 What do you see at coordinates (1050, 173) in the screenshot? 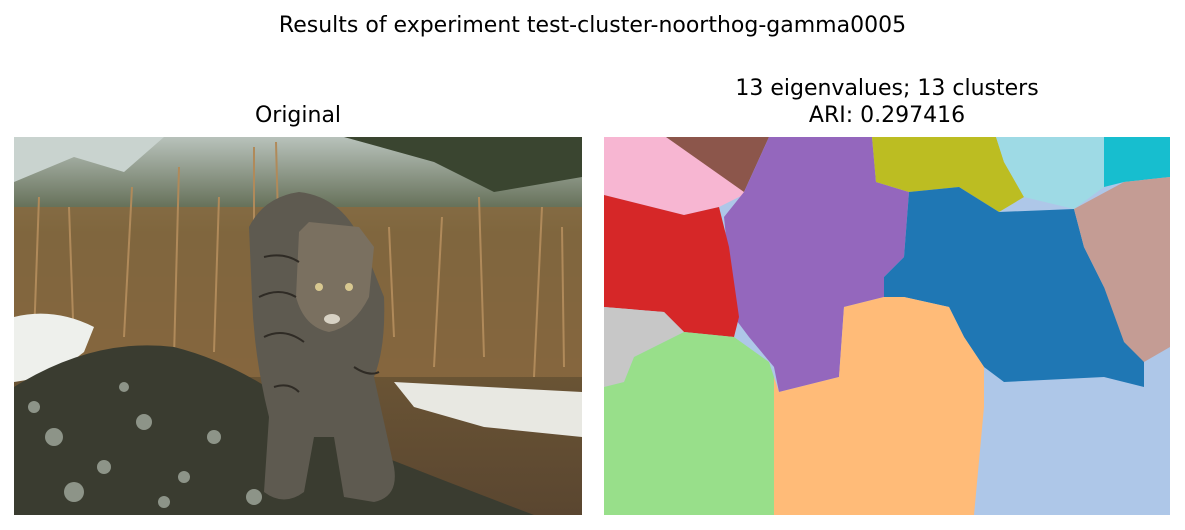
I see `cluster-light-cyan` at bounding box center [1050, 173].